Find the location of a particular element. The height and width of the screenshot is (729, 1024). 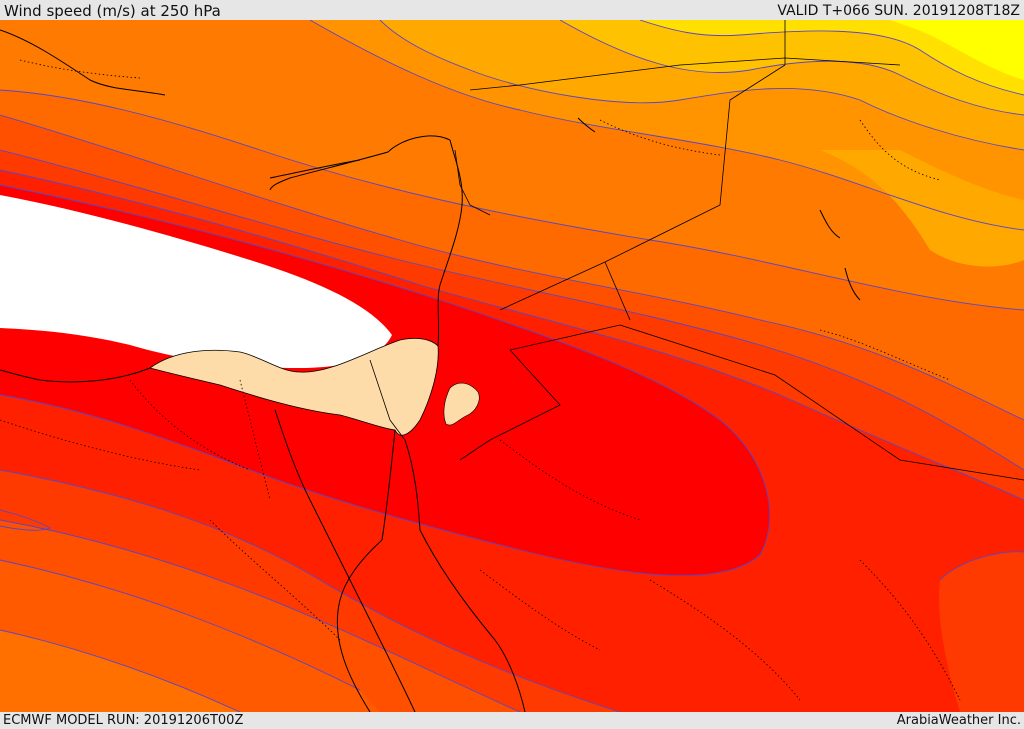

land-eilat-lobe is located at coordinates (461, 404).